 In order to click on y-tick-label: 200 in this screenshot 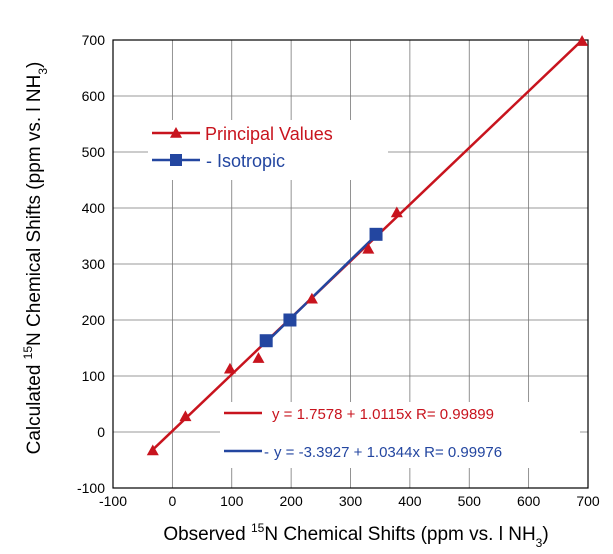, I will do `click(94, 320)`.